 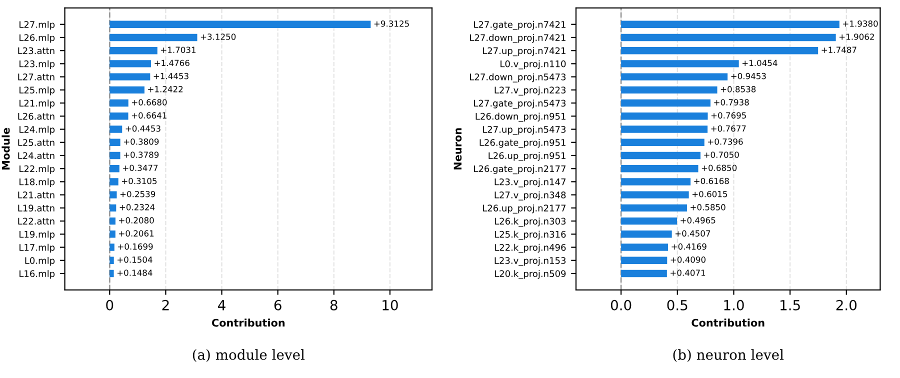 I want to click on y-tick-label: L23.mlp, so click(x=37, y=65).